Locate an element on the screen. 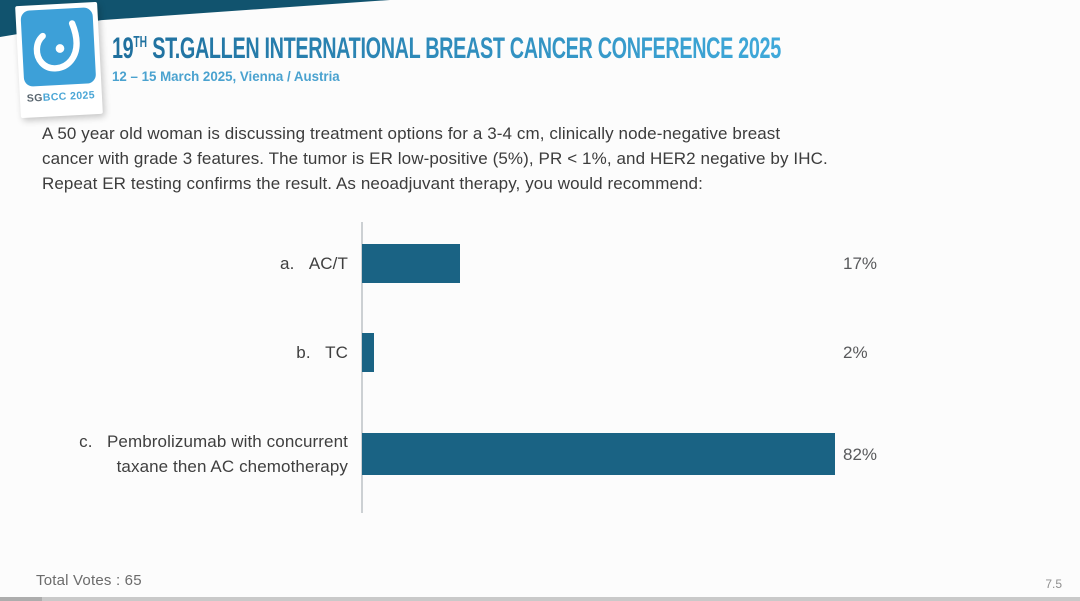 This screenshot has height=601, width=1080. total-votes-label: Total Votes : 65 is located at coordinates (89, 580).